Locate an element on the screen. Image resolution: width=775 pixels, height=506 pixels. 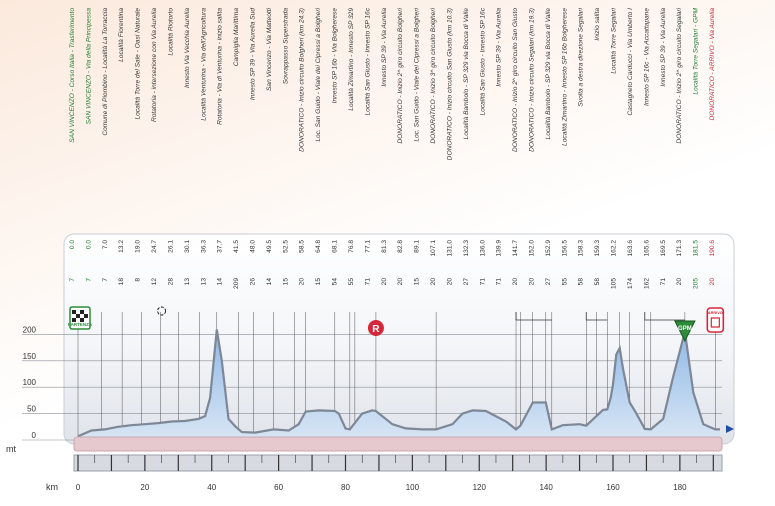
finish-gate-icon is located at coordinates (715, 322).